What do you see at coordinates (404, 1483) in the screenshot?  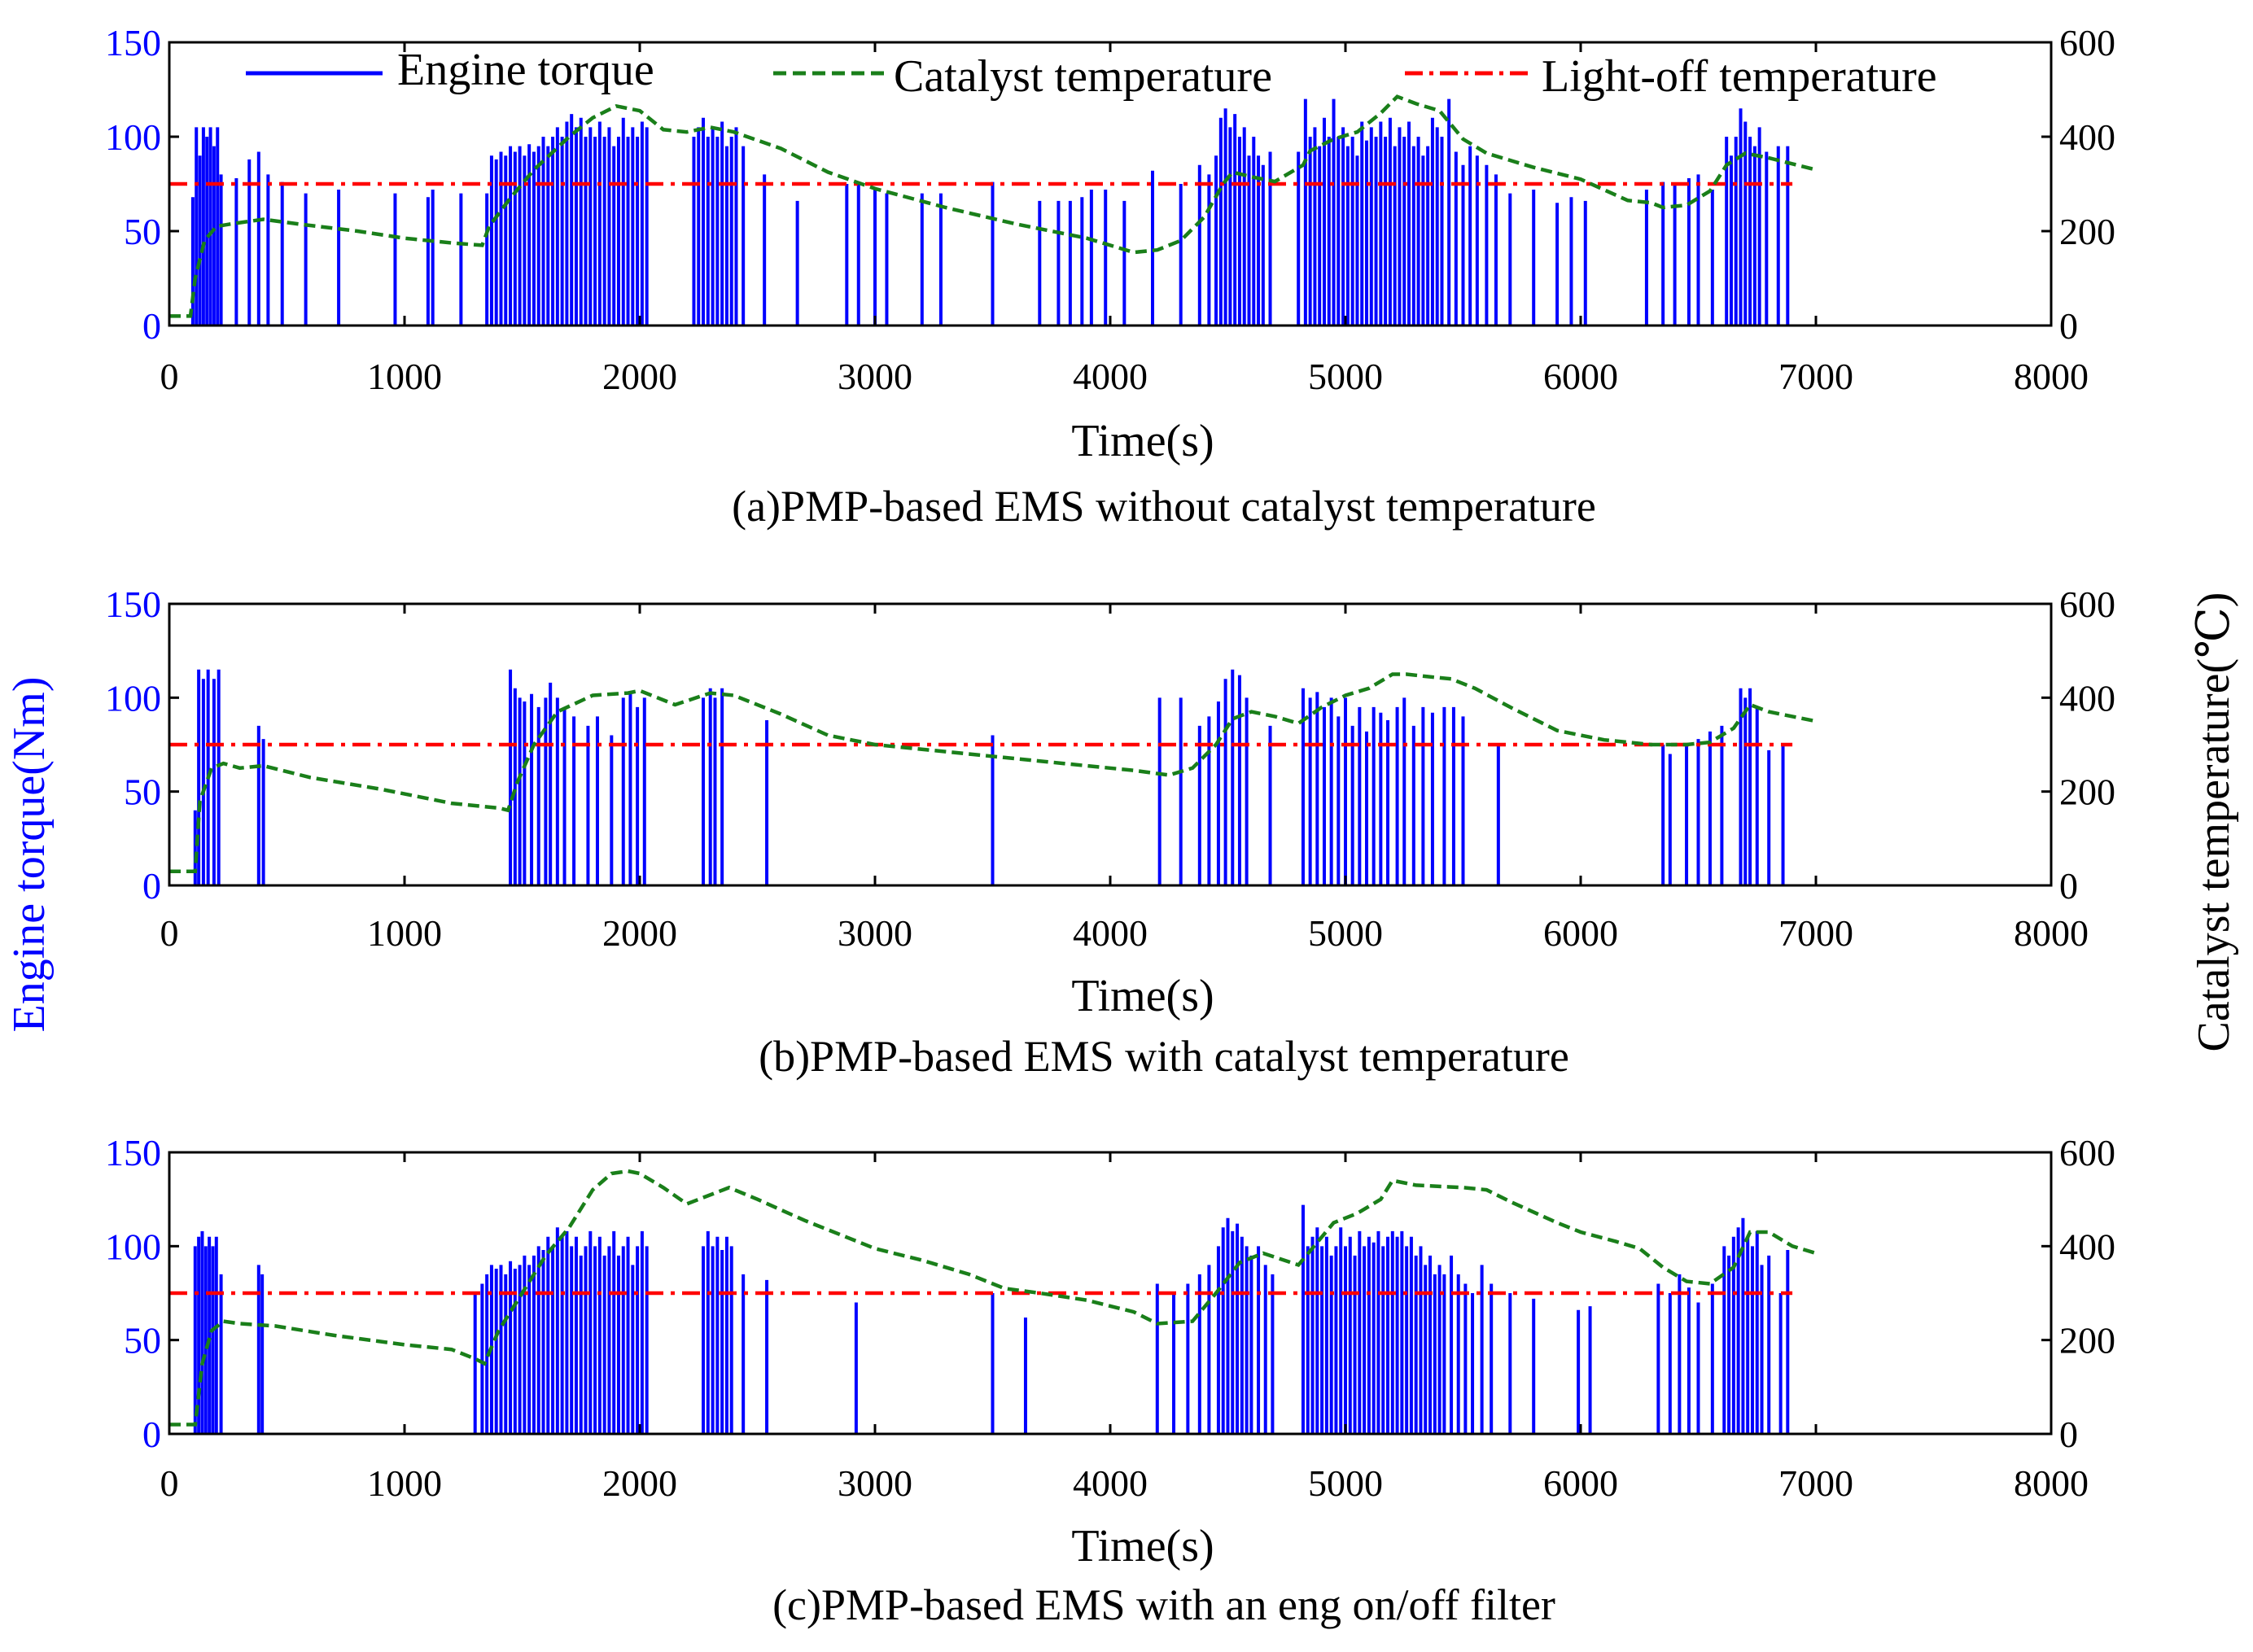 I see `x-tick-label-c-1: 1000` at bounding box center [404, 1483].